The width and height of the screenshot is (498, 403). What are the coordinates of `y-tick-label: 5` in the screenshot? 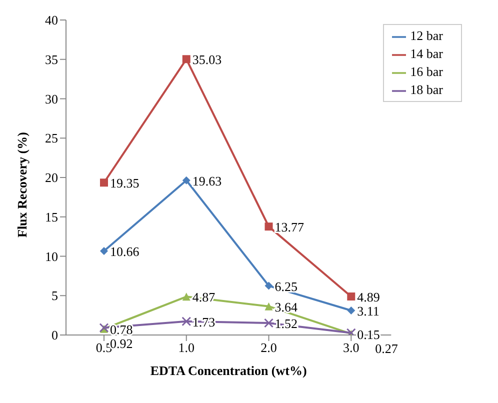 It's located at (55, 296).